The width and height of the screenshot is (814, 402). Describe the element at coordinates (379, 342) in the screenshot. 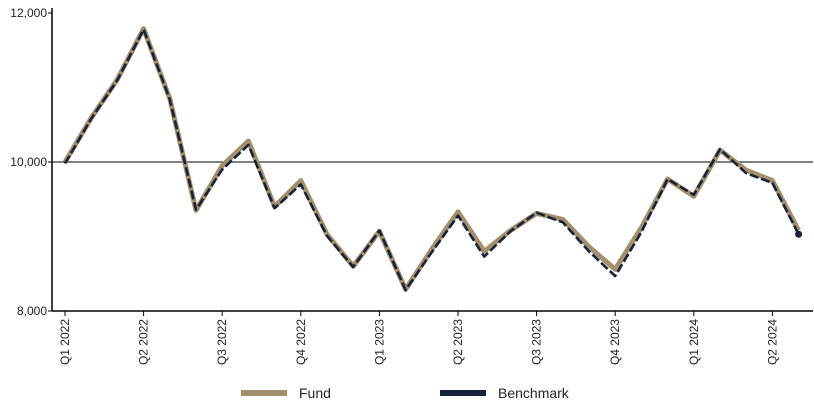

I see `x-tick-label: Q1 2023` at that location.